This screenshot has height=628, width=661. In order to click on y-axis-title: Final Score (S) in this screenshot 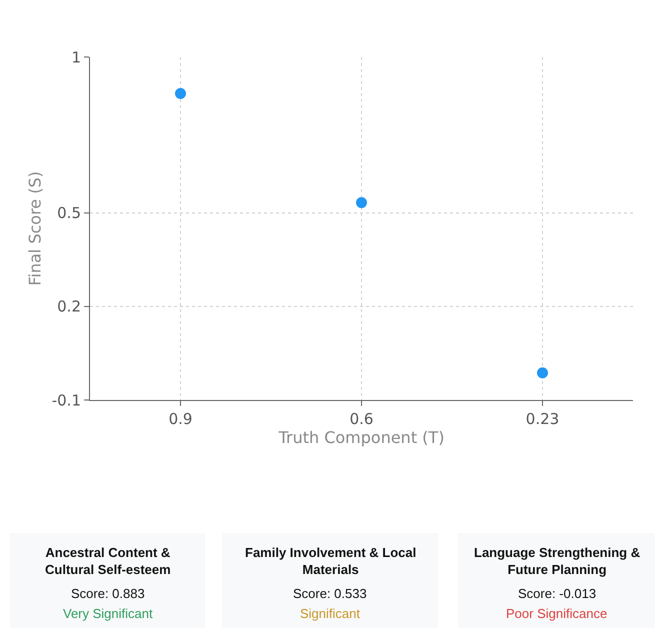, I will do `click(35, 228)`.